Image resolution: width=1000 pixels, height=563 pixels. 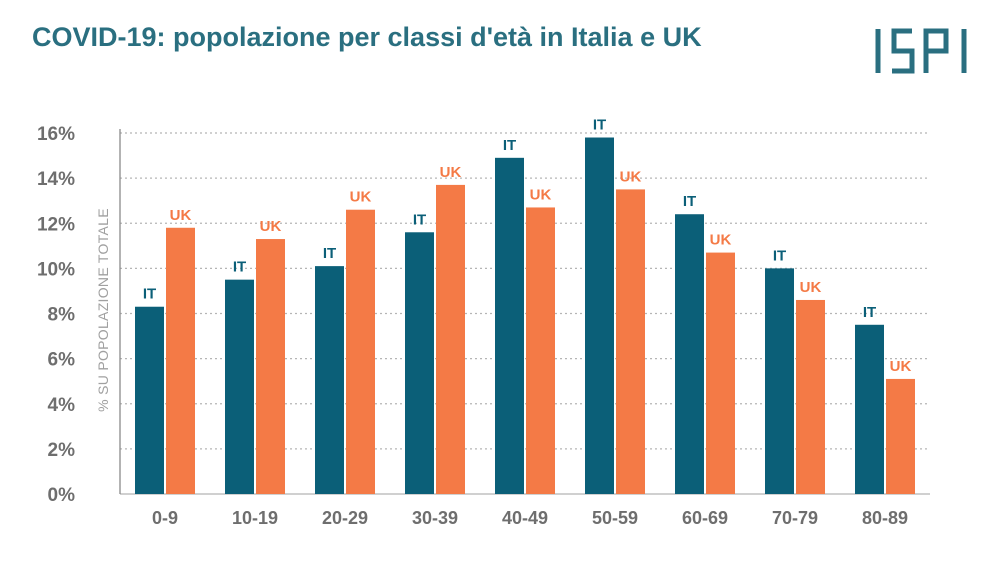 I want to click on x-tick-label: 60-69, so click(x=705, y=518).